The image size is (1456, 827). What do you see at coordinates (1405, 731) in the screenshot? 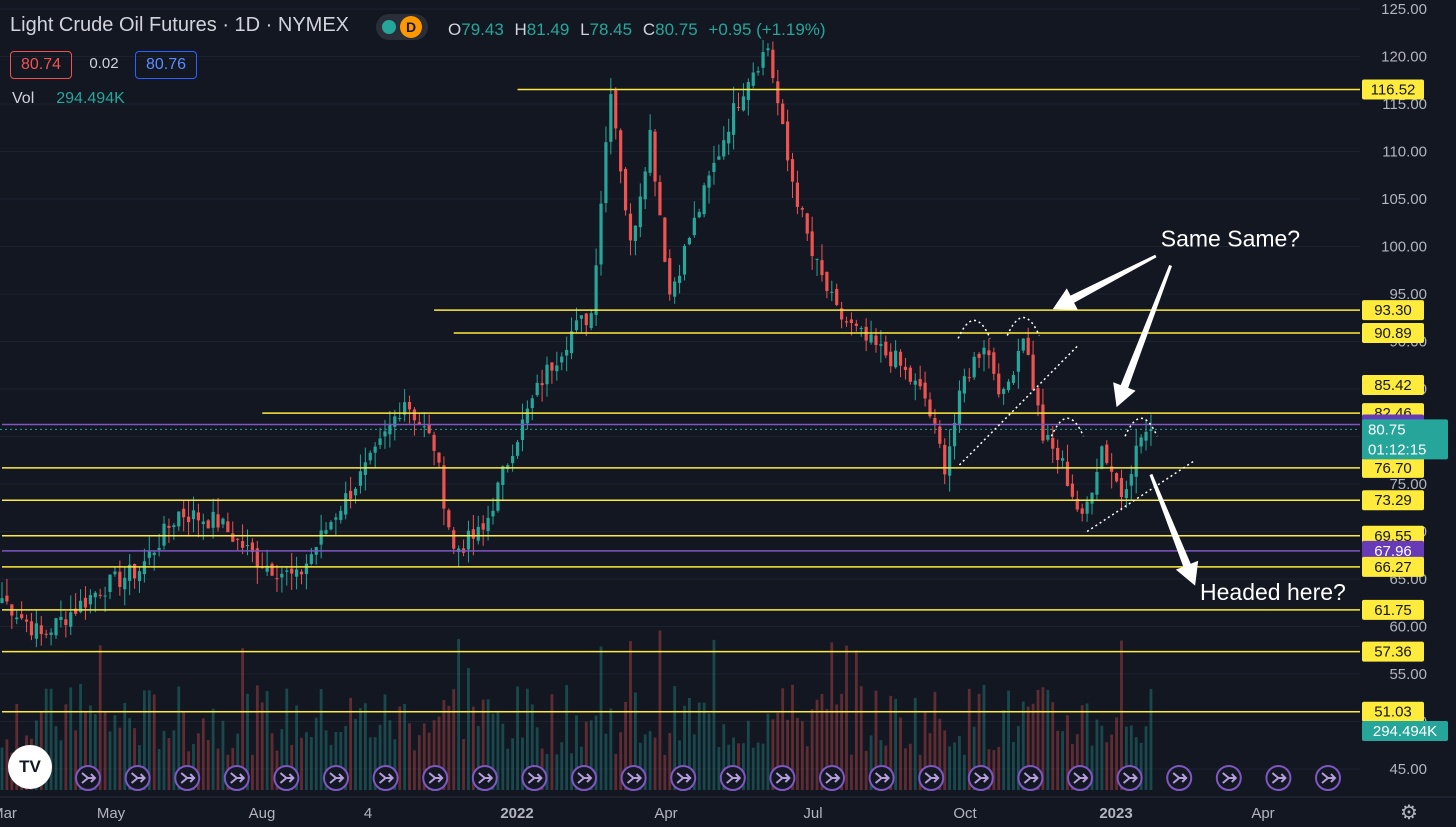
I see `volume-badge` at bounding box center [1405, 731].